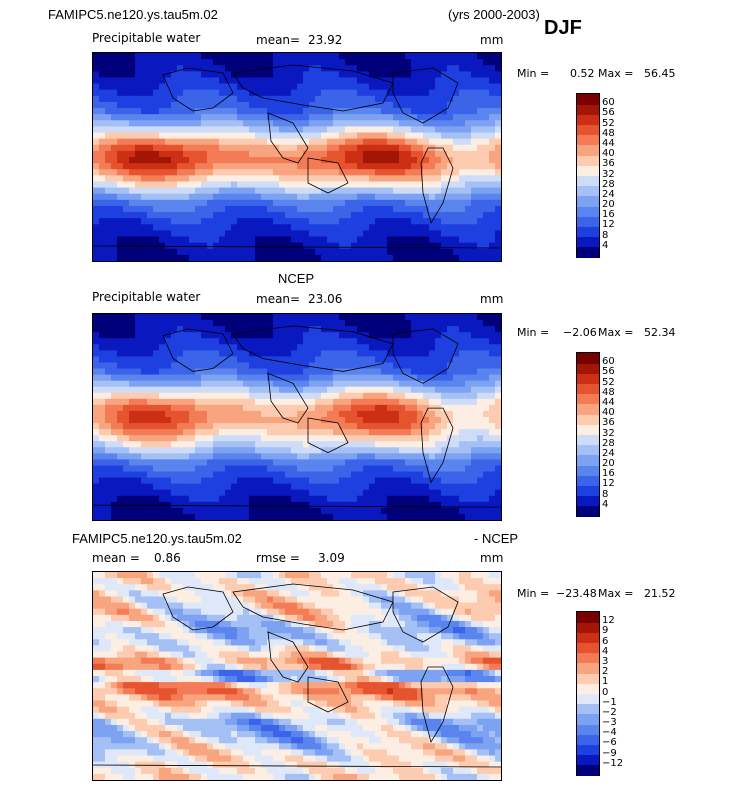  Describe the element at coordinates (588, 170) in the screenshot. I see `colorbar-swatch` at that location.